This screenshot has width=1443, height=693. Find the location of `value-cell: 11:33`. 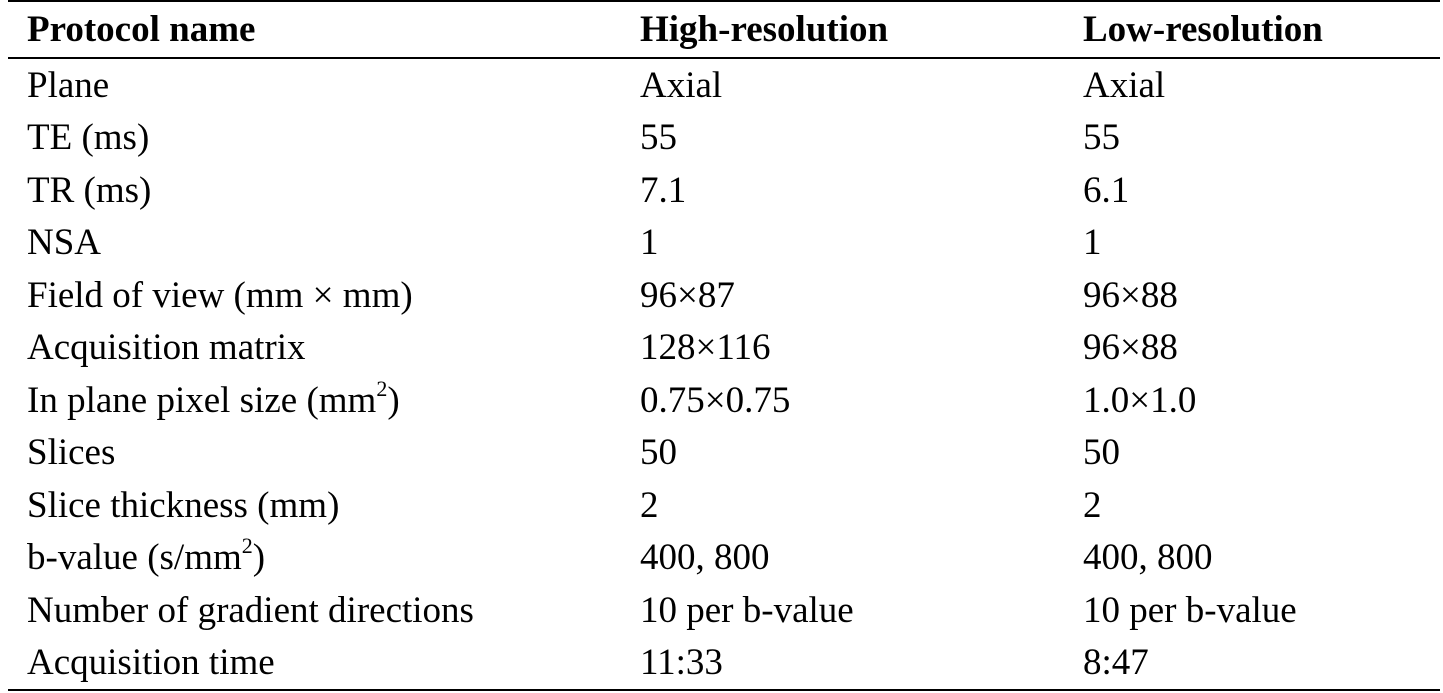

value-cell: 11:33 is located at coordinates (681, 663).